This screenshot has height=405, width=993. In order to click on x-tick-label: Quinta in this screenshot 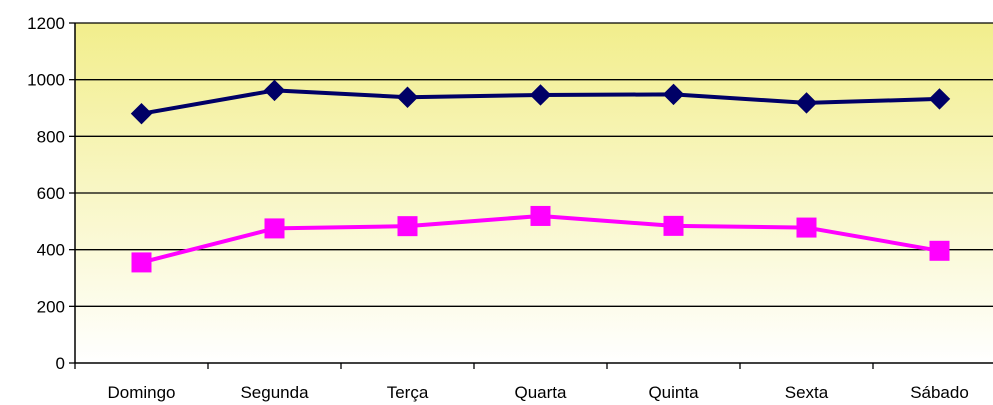, I will do `click(673, 392)`.